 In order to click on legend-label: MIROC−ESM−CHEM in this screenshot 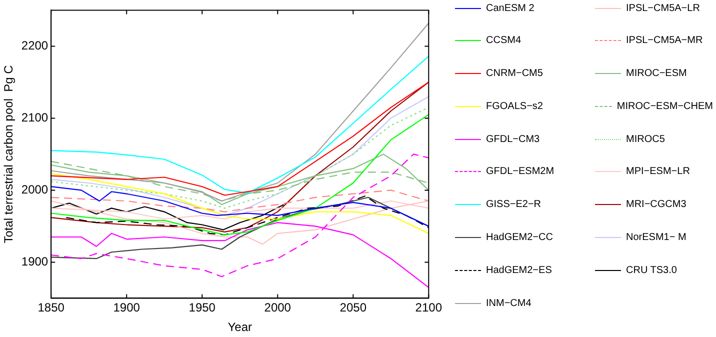, I will do `click(664, 106)`.